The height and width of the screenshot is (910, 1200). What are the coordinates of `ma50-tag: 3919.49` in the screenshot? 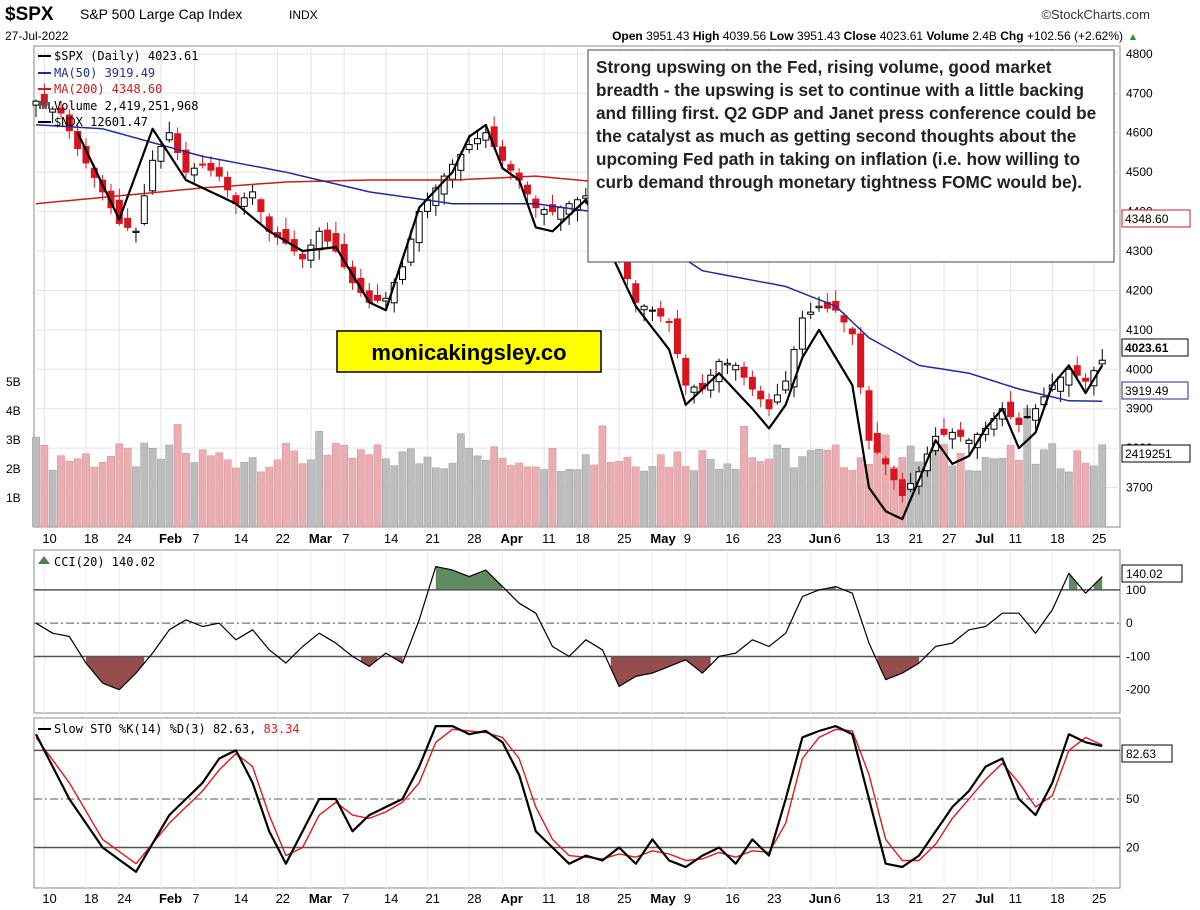 It's located at (1155, 390).